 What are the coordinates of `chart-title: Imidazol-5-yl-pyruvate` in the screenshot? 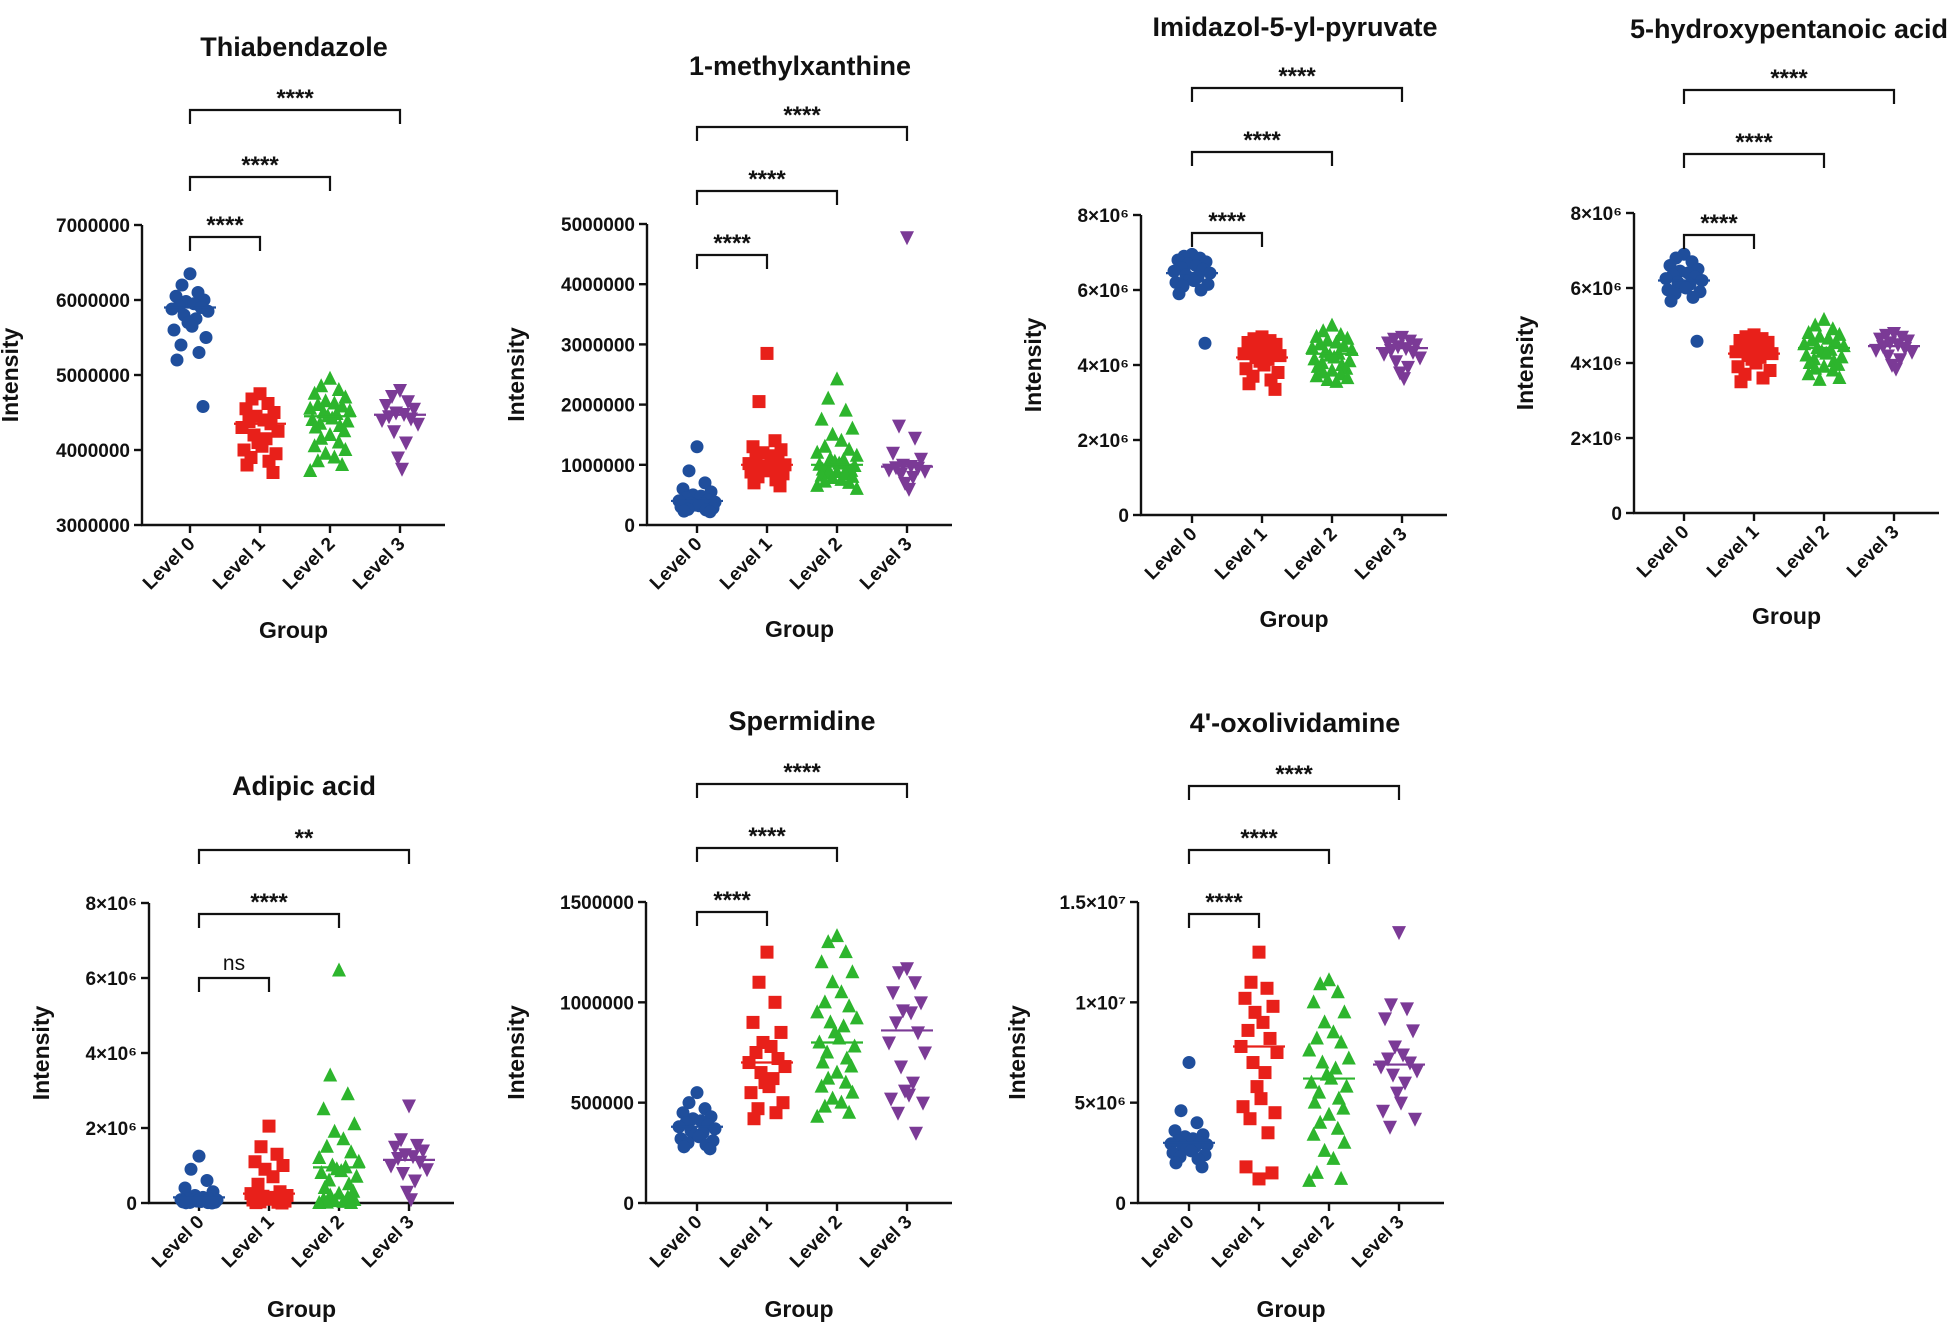 It's located at (1294, 27).